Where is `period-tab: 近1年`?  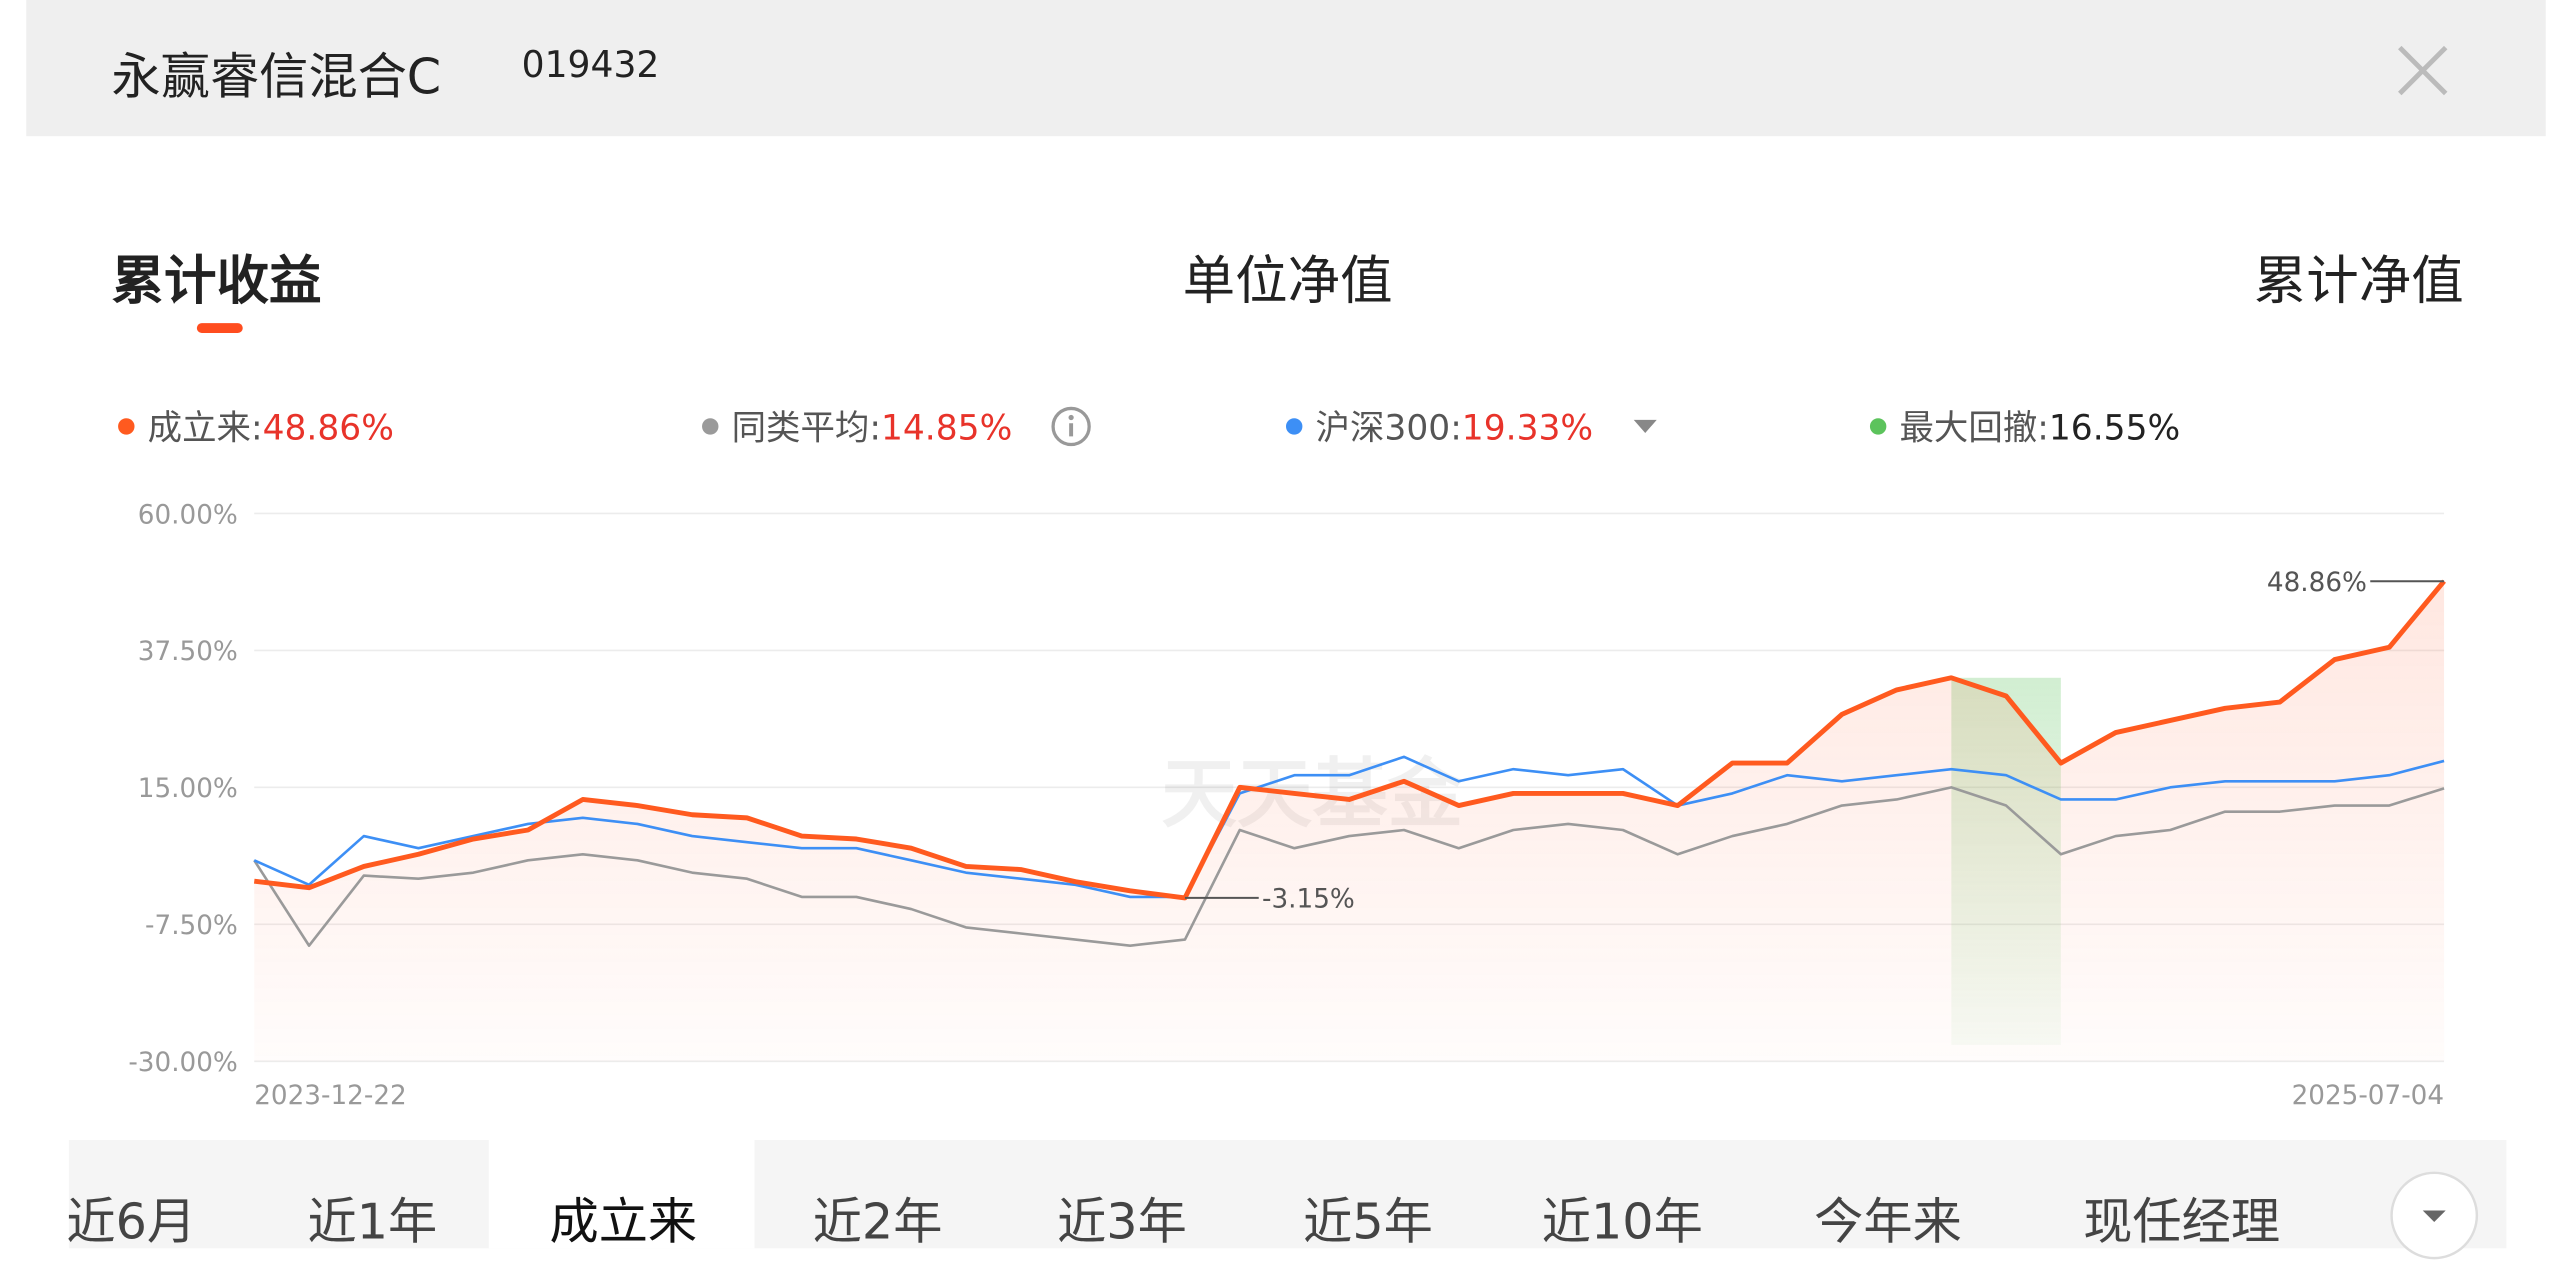
period-tab: 近1年 is located at coordinates (372, 1223).